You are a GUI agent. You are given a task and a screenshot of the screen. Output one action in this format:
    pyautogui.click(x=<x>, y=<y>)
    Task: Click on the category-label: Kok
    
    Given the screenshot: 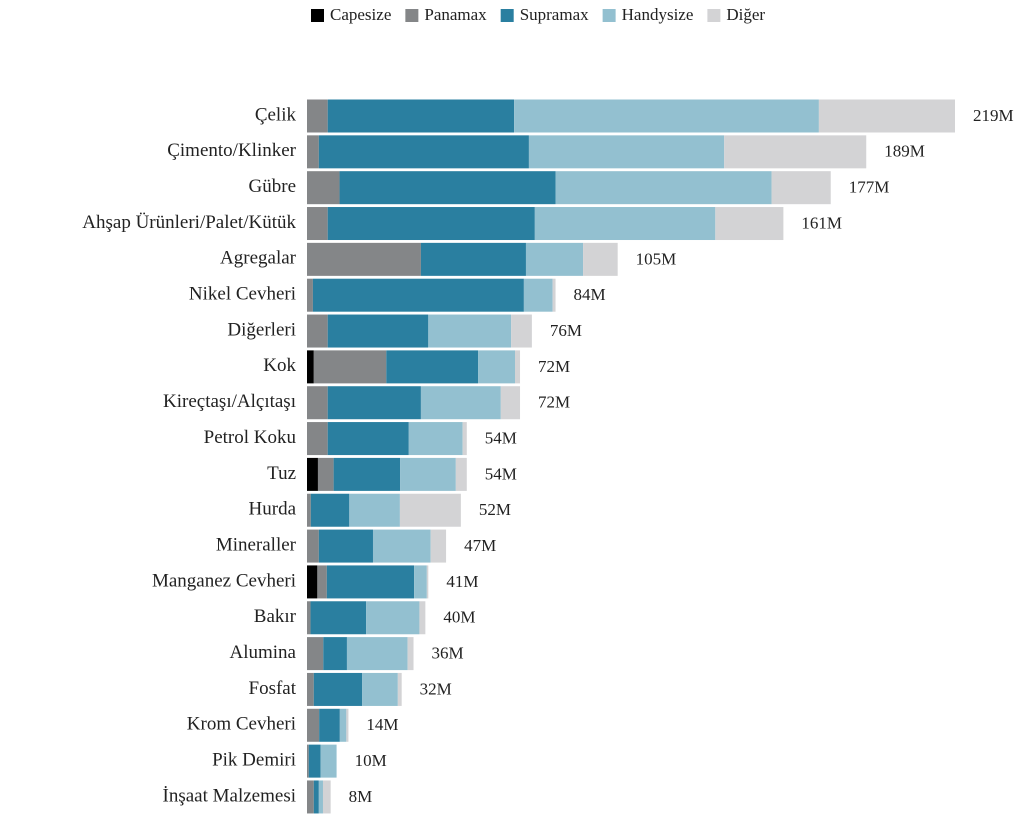 What is the action you would take?
    pyautogui.click(x=279, y=365)
    